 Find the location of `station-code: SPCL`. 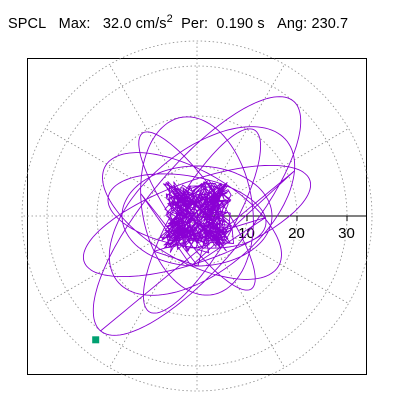

station-code: SPCL is located at coordinates (27, 24).